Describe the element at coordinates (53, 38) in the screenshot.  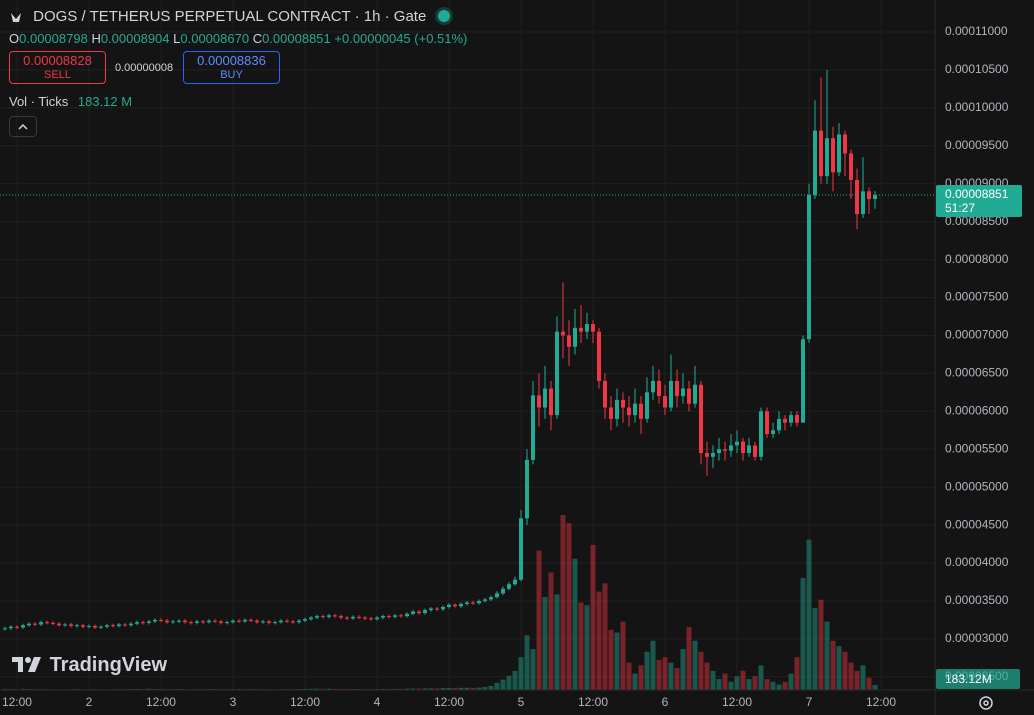
I see `ohlc-value: 0.00008798` at that location.